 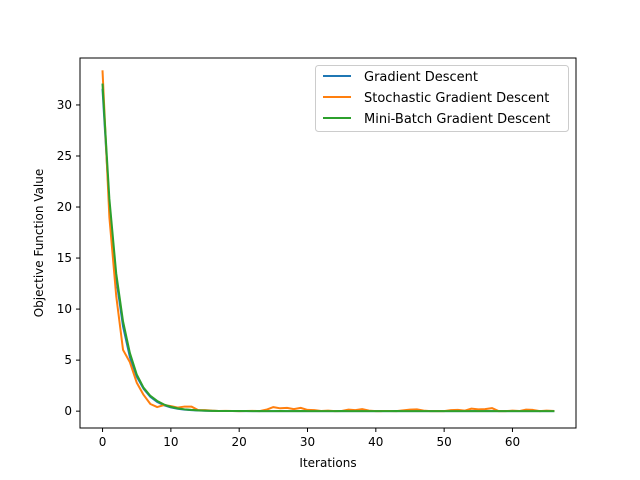 What do you see at coordinates (64, 105) in the screenshot?
I see `y-tick-label: 30` at bounding box center [64, 105].